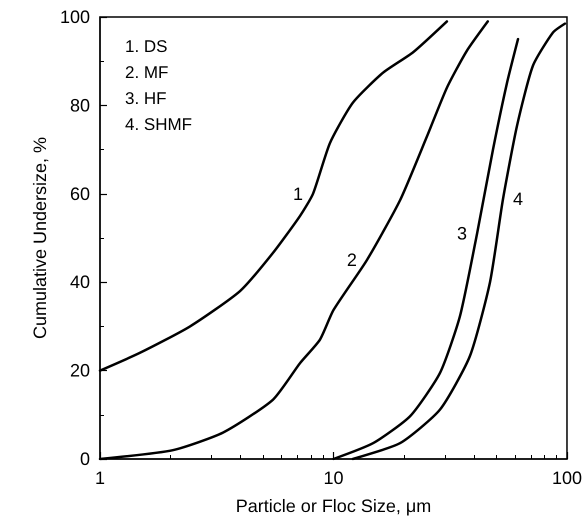 The width and height of the screenshot is (585, 532). I want to click on annotation: 4. SHMF, so click(158, 124).